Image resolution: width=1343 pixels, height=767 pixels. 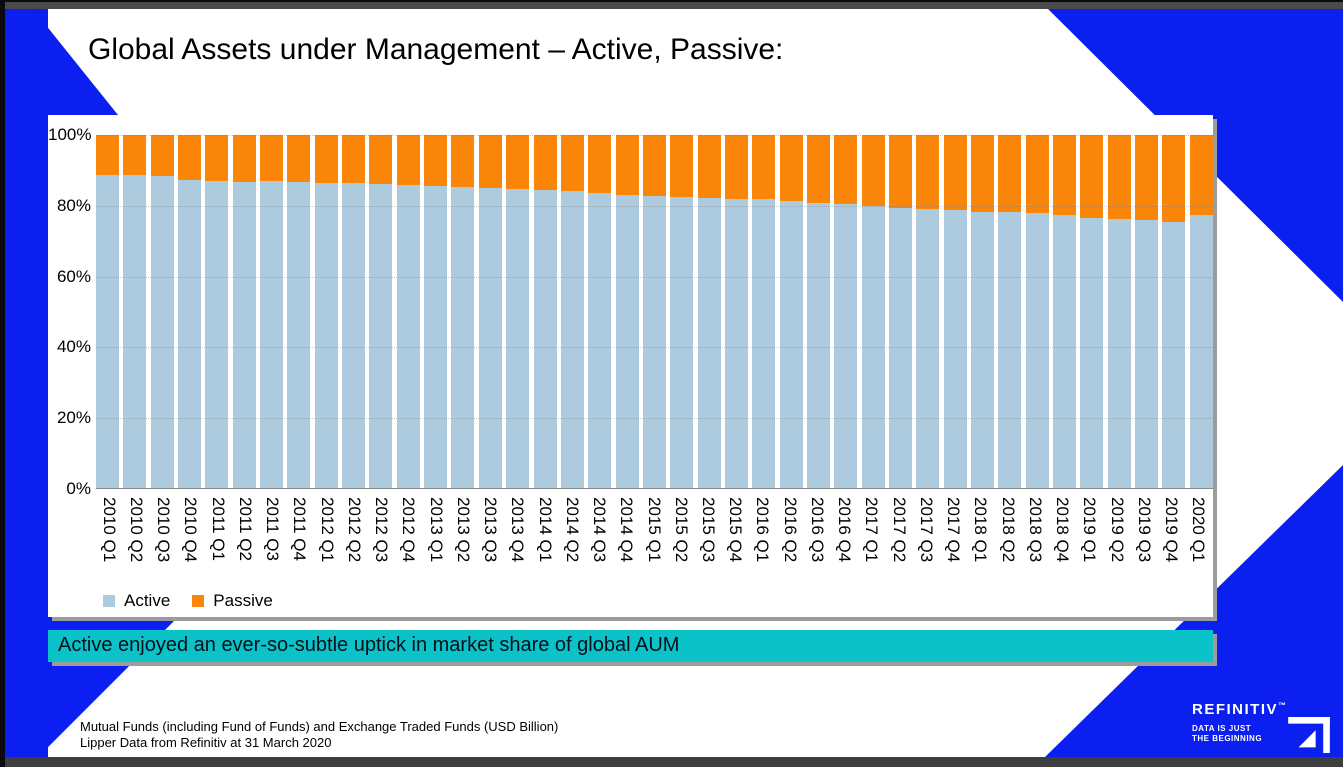 What do you see at coordinates (845, 530) in the screenshot?
I see `x-axis-label: 2016 Q4` at bounding box center [845, 530].